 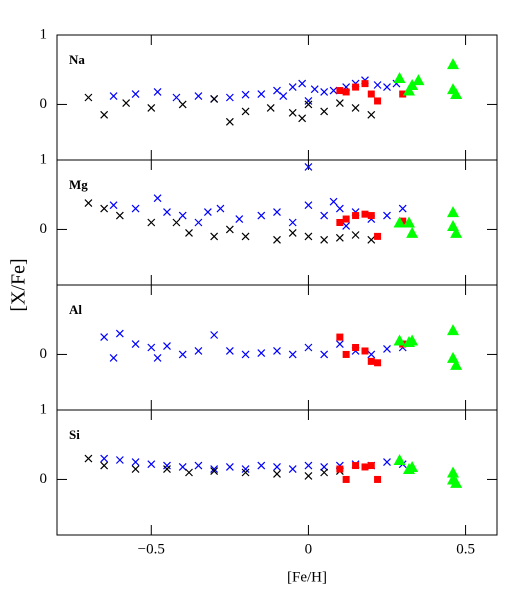 I want to click on x-tick-label: 0.5, so click(x=465, y=549).